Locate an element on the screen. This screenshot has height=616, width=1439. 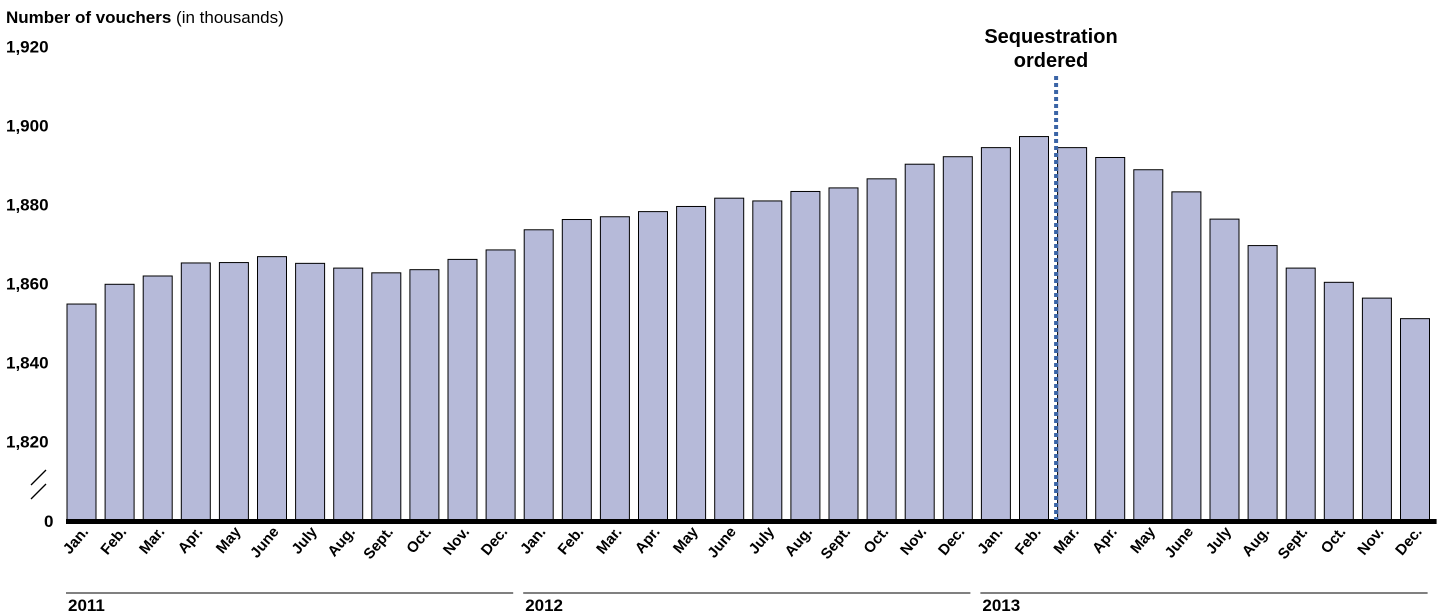
y-axis: 1,920 1,900 1,880 1,860 1,840 1,820 0 is located at coordinates (29, 285).